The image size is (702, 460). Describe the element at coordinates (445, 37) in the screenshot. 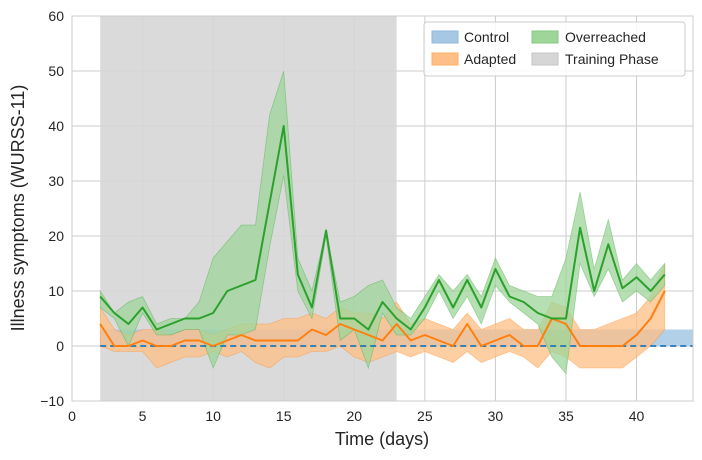

I see `legend-swatch-control` at that location.